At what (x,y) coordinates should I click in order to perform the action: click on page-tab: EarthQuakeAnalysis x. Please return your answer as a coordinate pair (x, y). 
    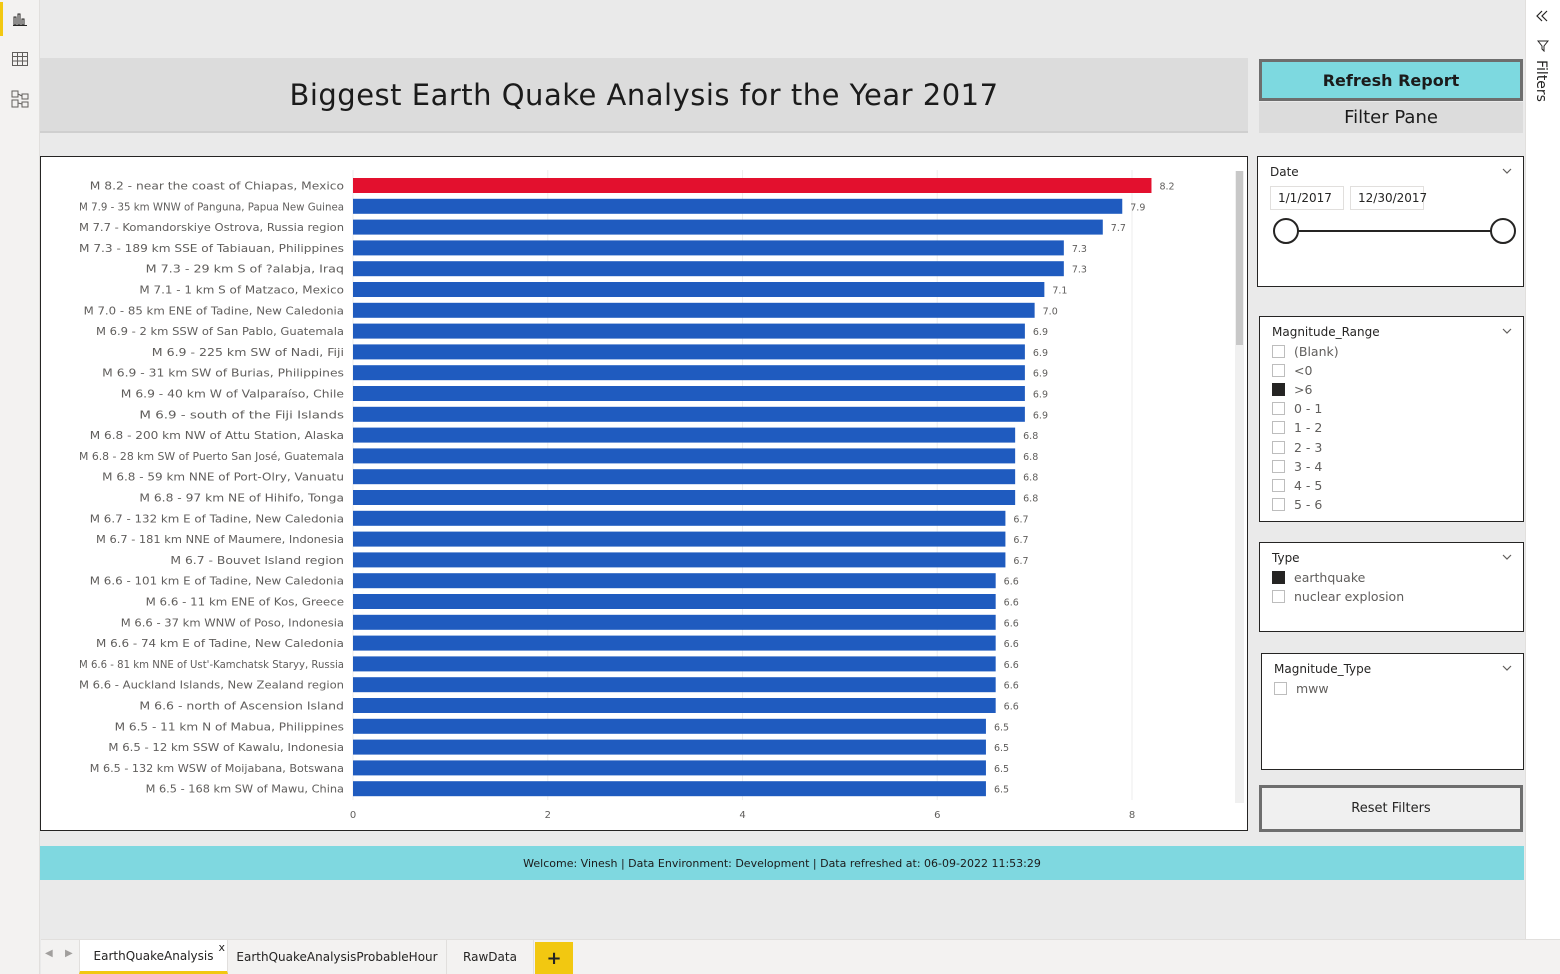
    Looking at the image, I should click on (153, 957).